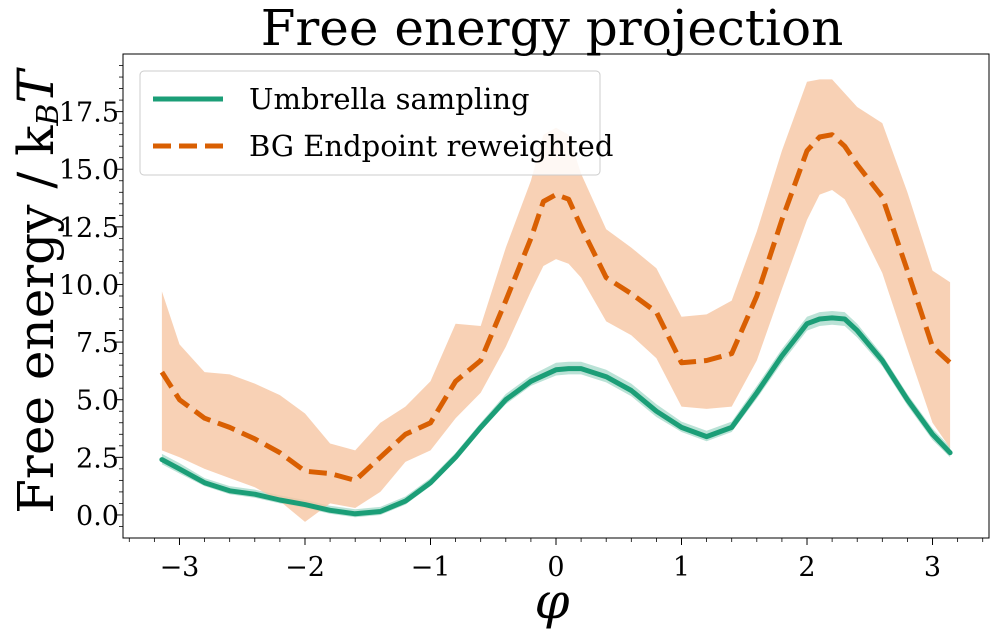 This screenshot has height=630, width=996. Describe the element at coordinates (555, 567) in the screenshot. I see `x-tick-label: 0` at that location.